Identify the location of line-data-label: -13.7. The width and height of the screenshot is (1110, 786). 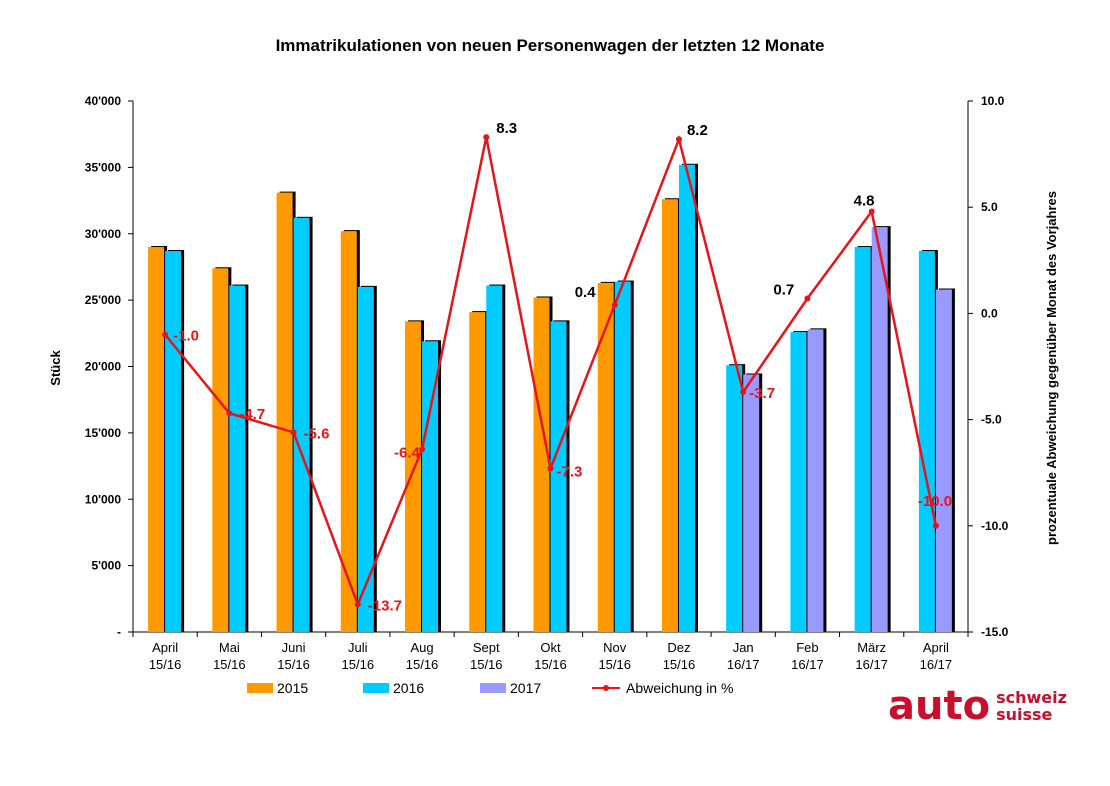
(385, 605).